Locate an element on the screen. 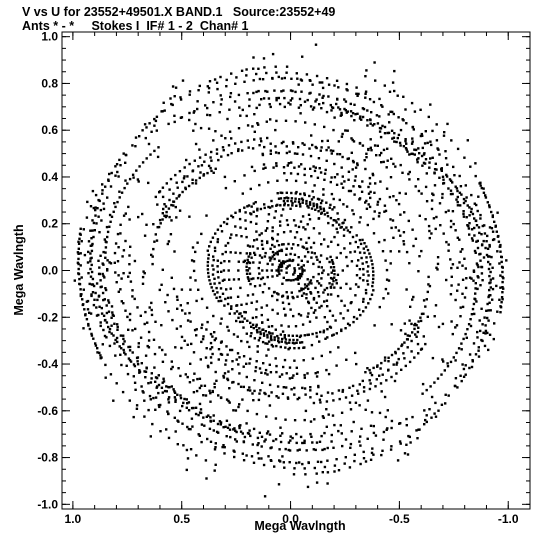  y-tick-label: -0.8 is located at coordinates (47, 458).